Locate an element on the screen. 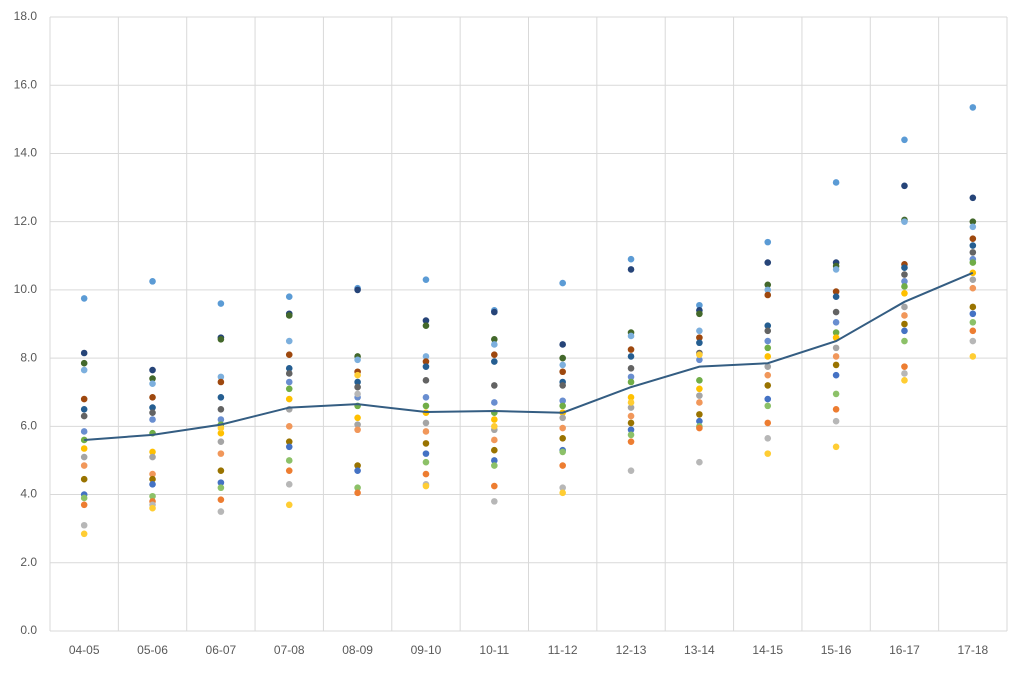  x-tick-label: 17-18 is located at coordinates (972, 650).